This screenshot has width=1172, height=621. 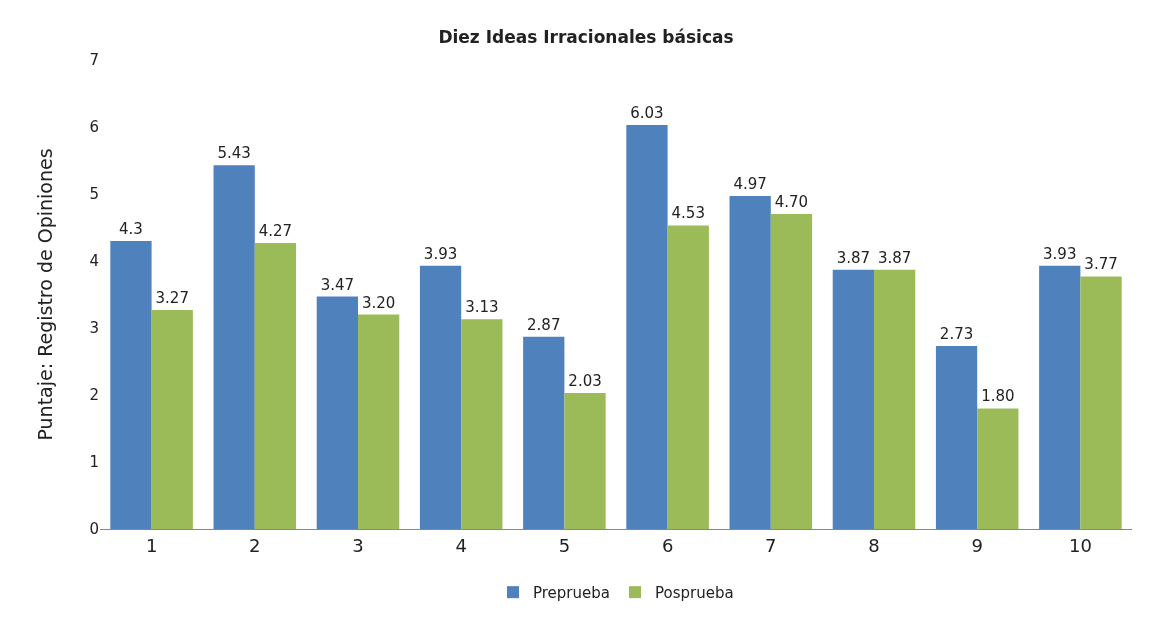 I want to click on y-tick-label: 2, so click(x=94, y=395).